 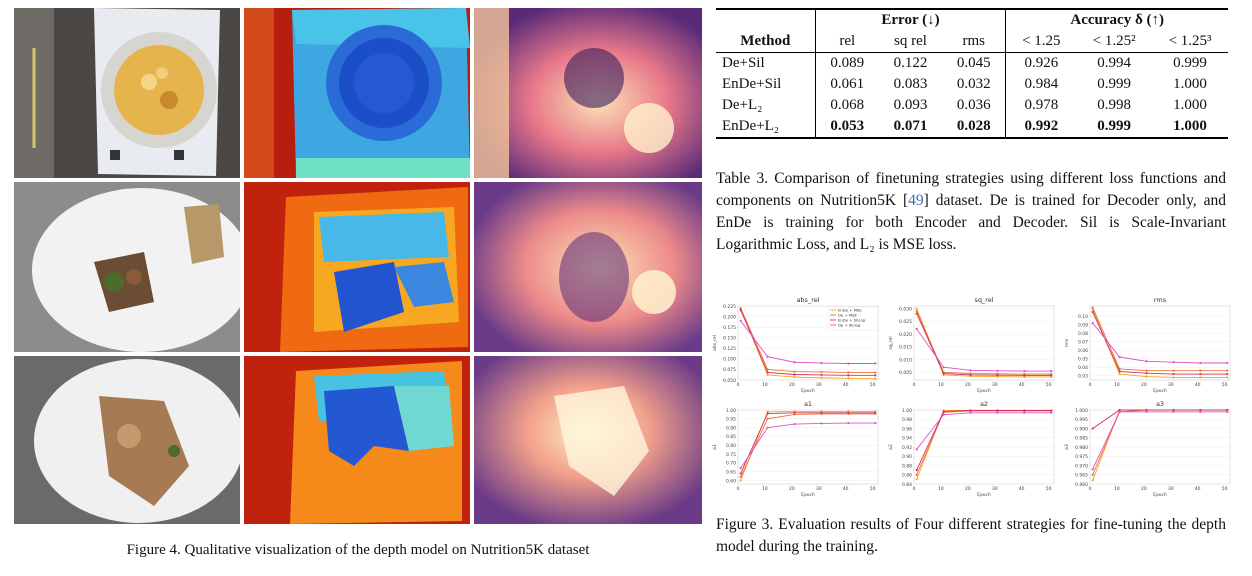 What do you see at coordinates (1083, 351) in the screenshot?
I see `y-tick-label: 0.06` at bounding box center [1083, 351].